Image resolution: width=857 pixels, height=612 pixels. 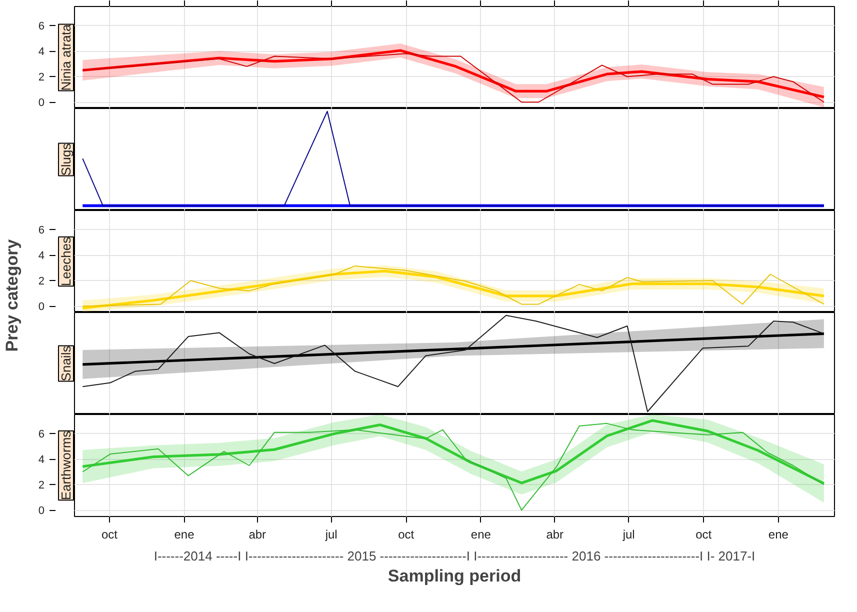 What do you see at coordinates (66, 465) in the screenshot?
I see `text: Earthworms` at bounding box center [66, 465].